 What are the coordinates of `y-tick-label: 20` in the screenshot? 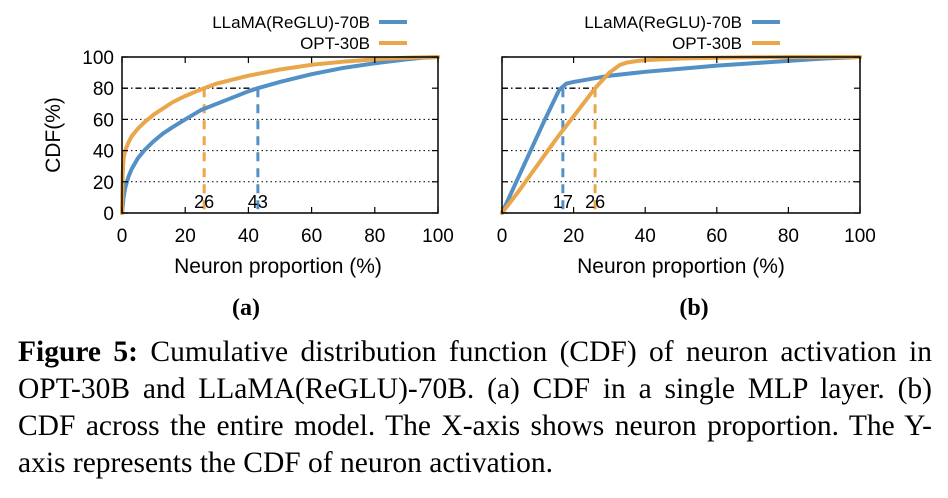 It's located at (103, 183).